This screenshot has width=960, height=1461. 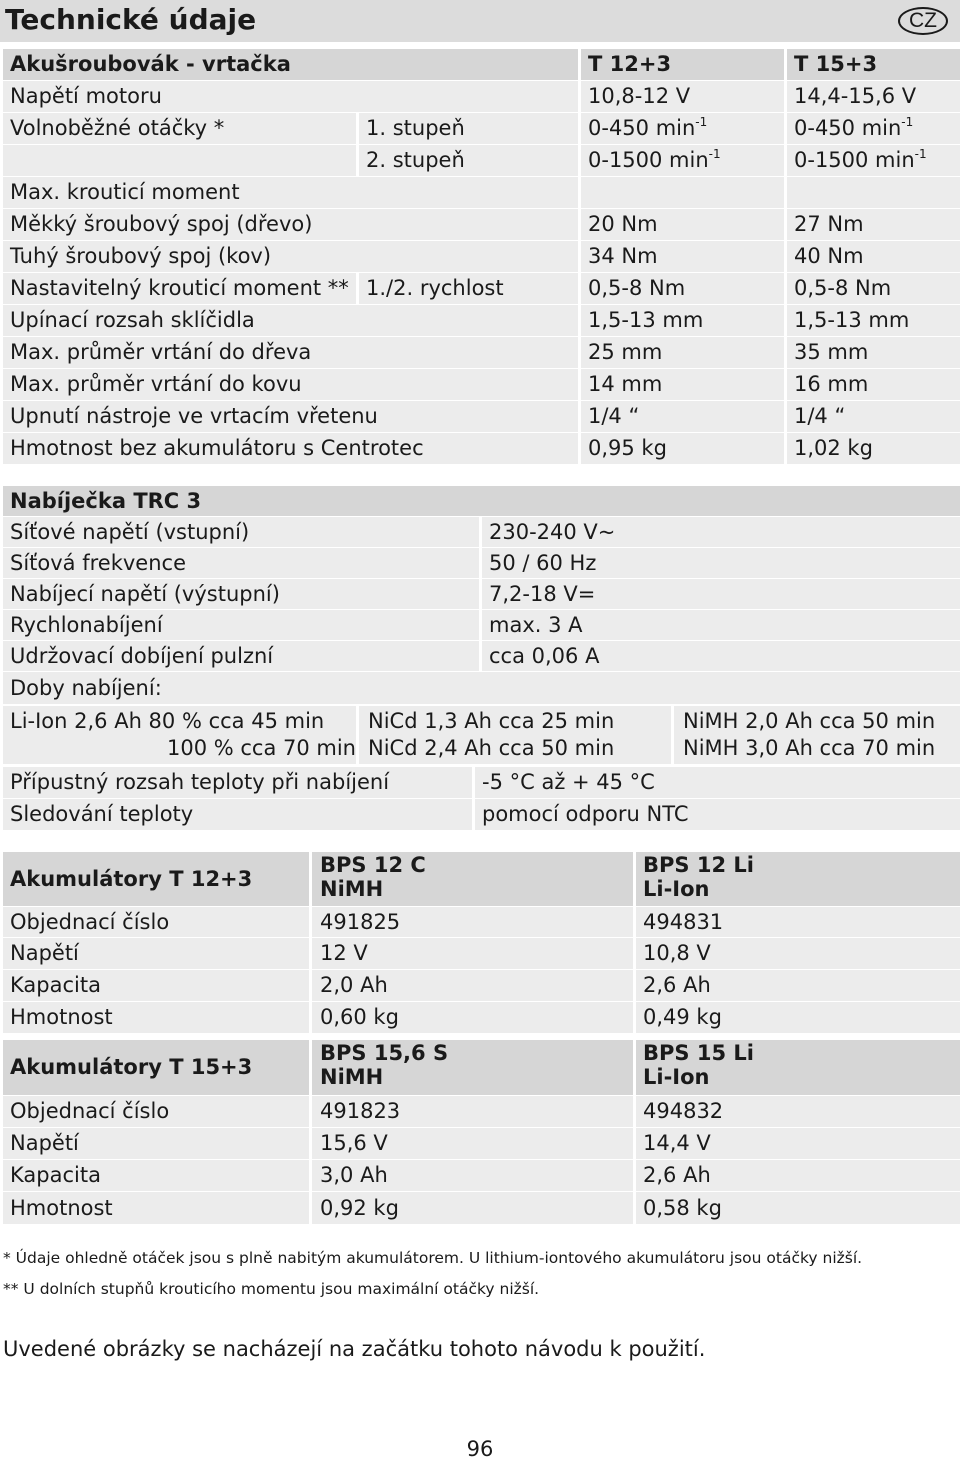 What do you see at coordinates (472, 1208) in the screenshot?
I see `battery-row-value-1: 0,92 kg` at bounding box center [472, 1208].